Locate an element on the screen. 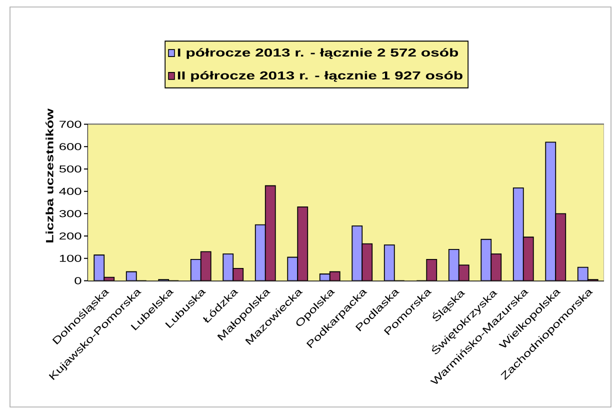  y-axis-title: Liczba uczestników is located at coordinates (50, 175).